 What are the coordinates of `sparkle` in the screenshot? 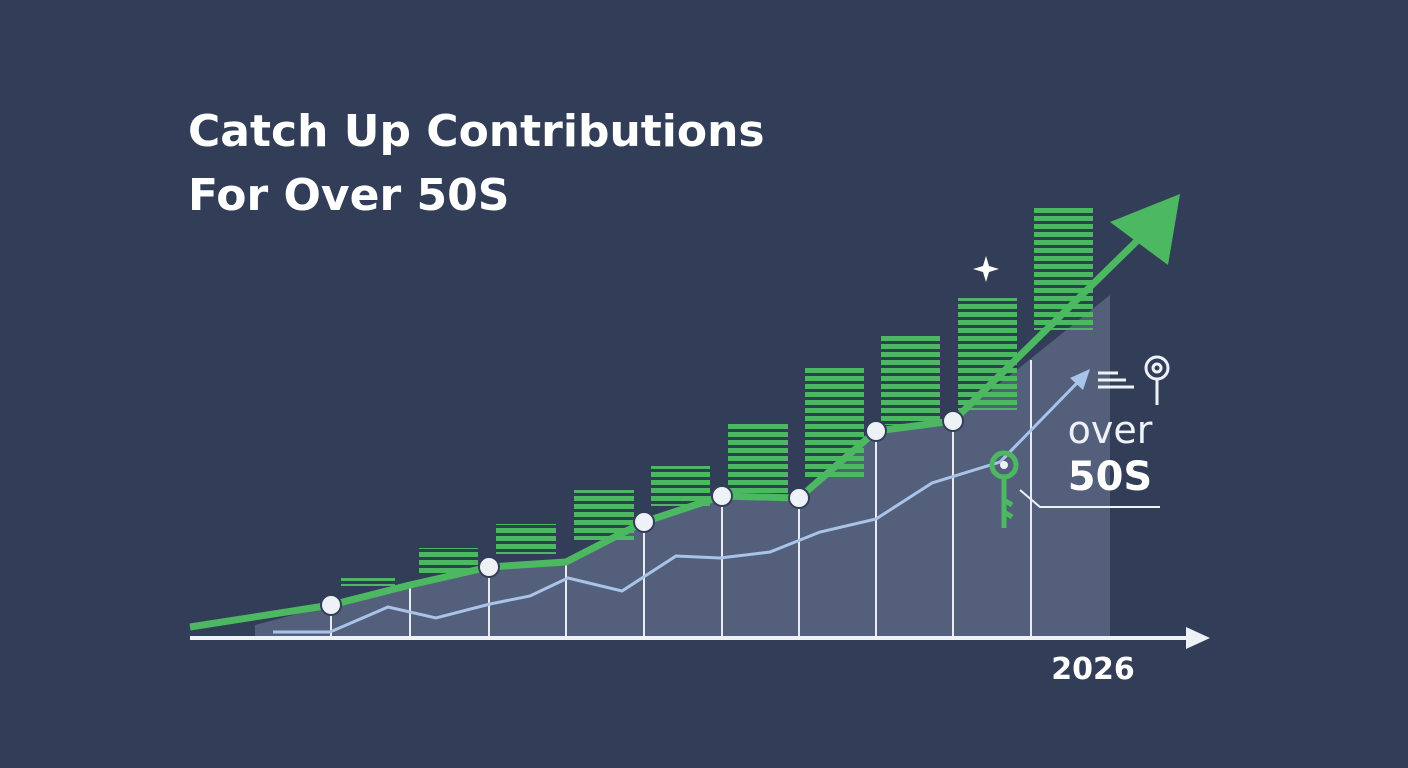 It's located at (986, 269).